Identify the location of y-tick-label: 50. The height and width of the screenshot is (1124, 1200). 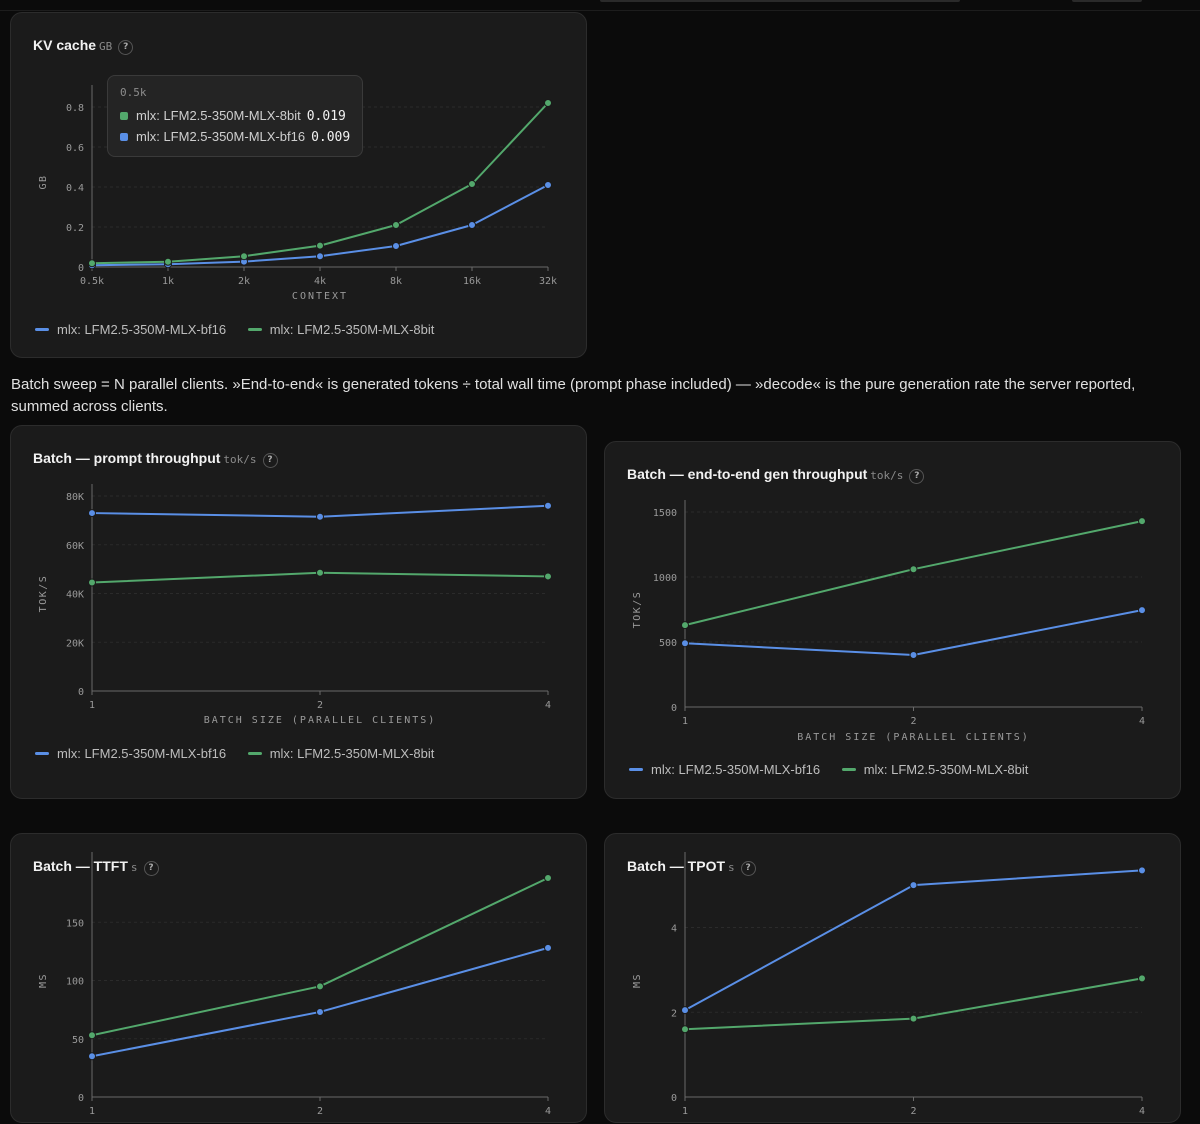
(78, 1040).